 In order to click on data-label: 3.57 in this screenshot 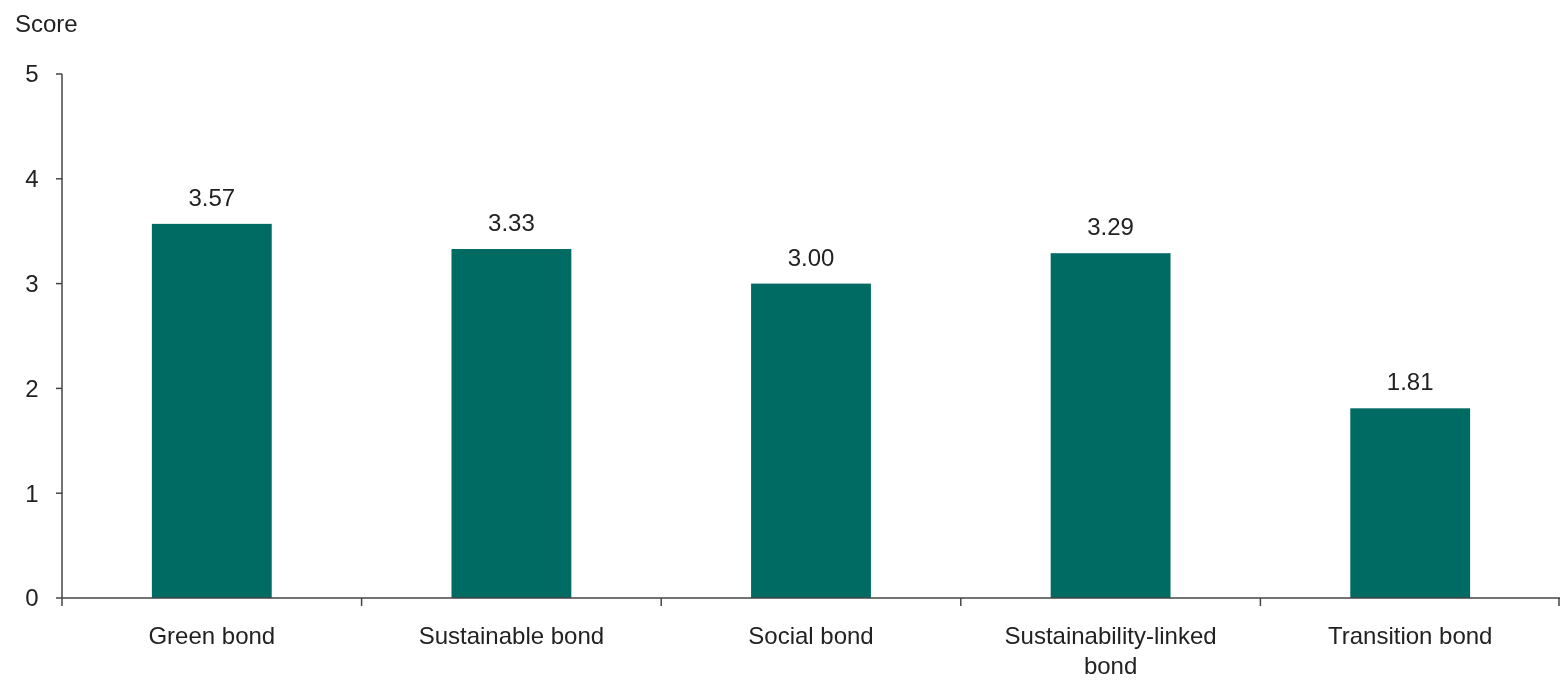, I will do `click(212, 197)`.